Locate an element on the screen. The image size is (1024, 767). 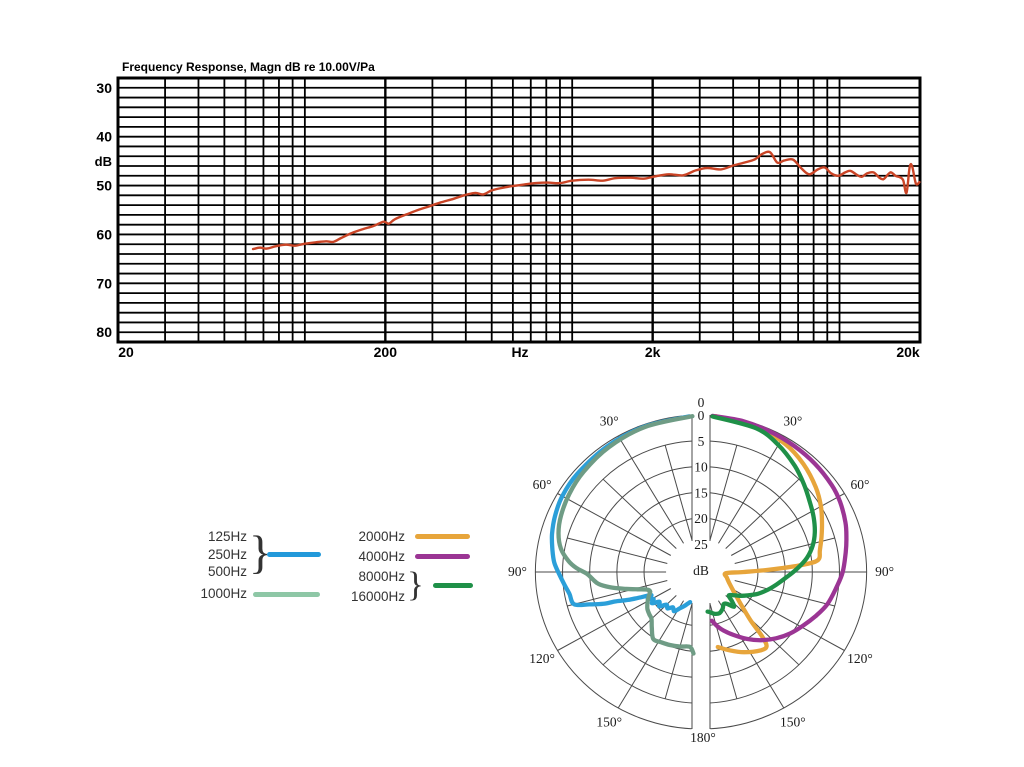
polar-scale-label-5db: 5 is located at coordinates (701, 441).